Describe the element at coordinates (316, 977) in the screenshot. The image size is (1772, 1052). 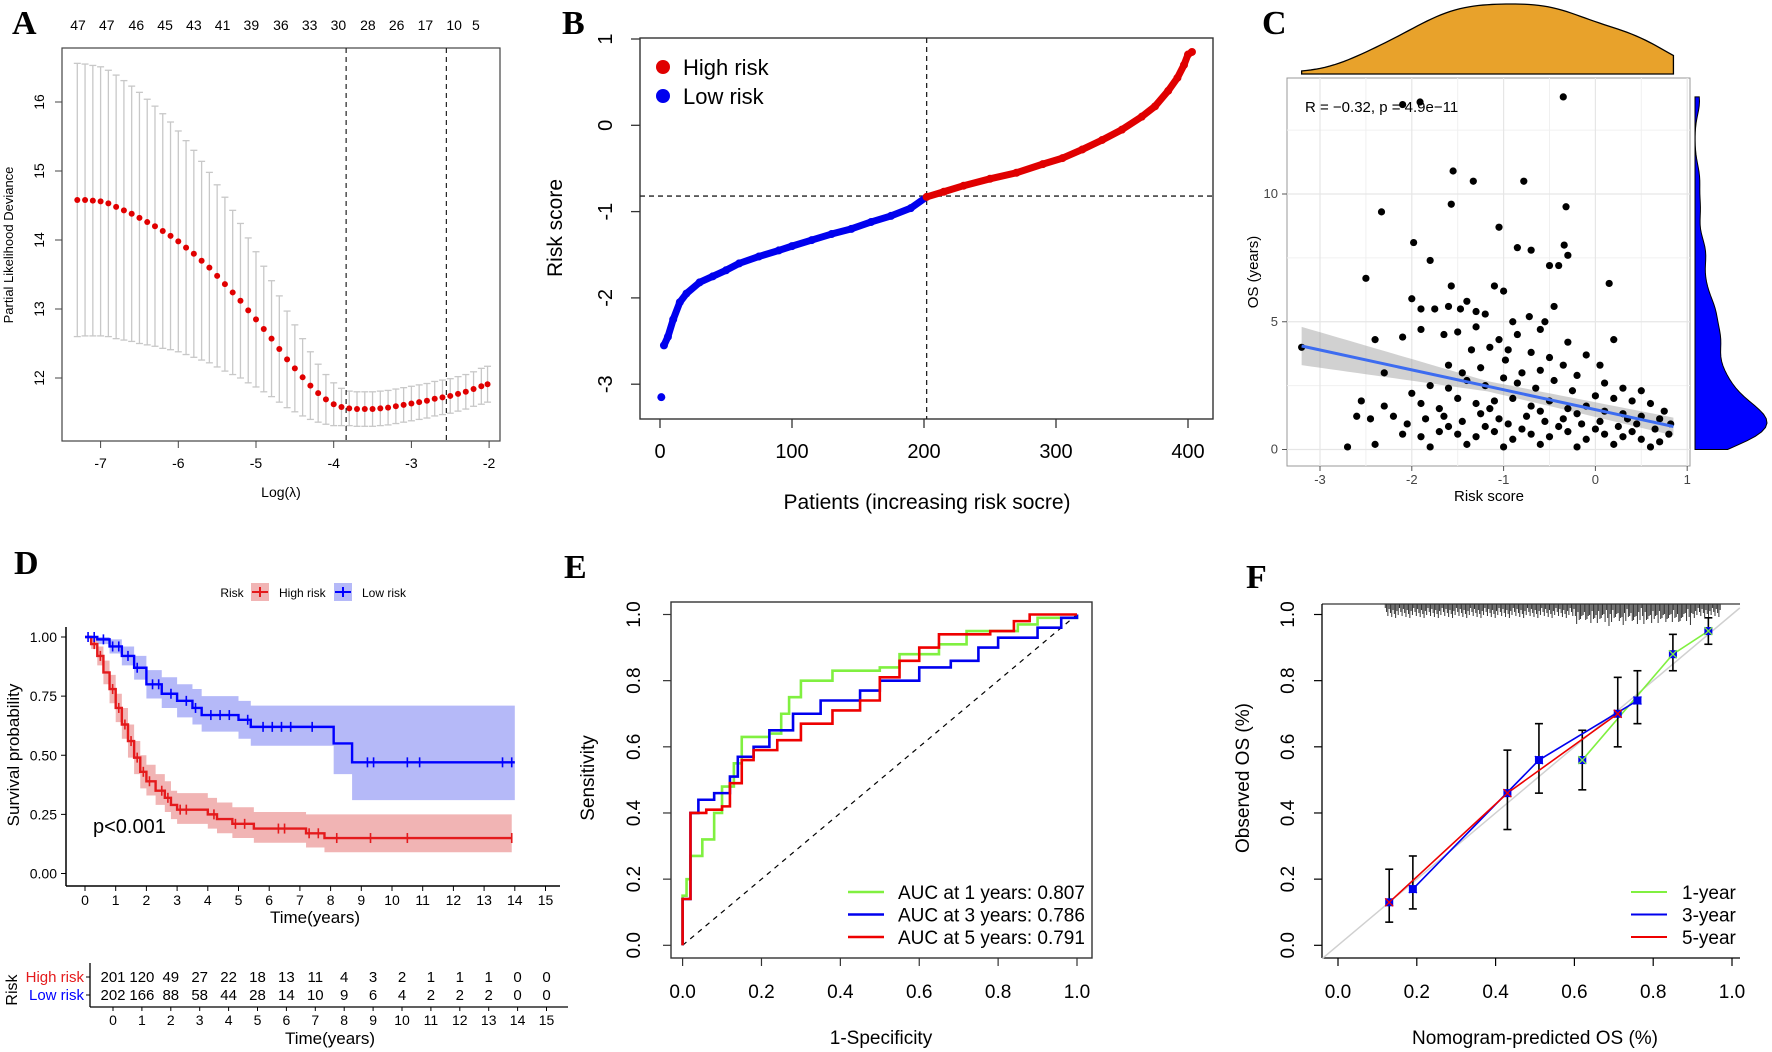
I see `risk-table-count: 11` at that location.